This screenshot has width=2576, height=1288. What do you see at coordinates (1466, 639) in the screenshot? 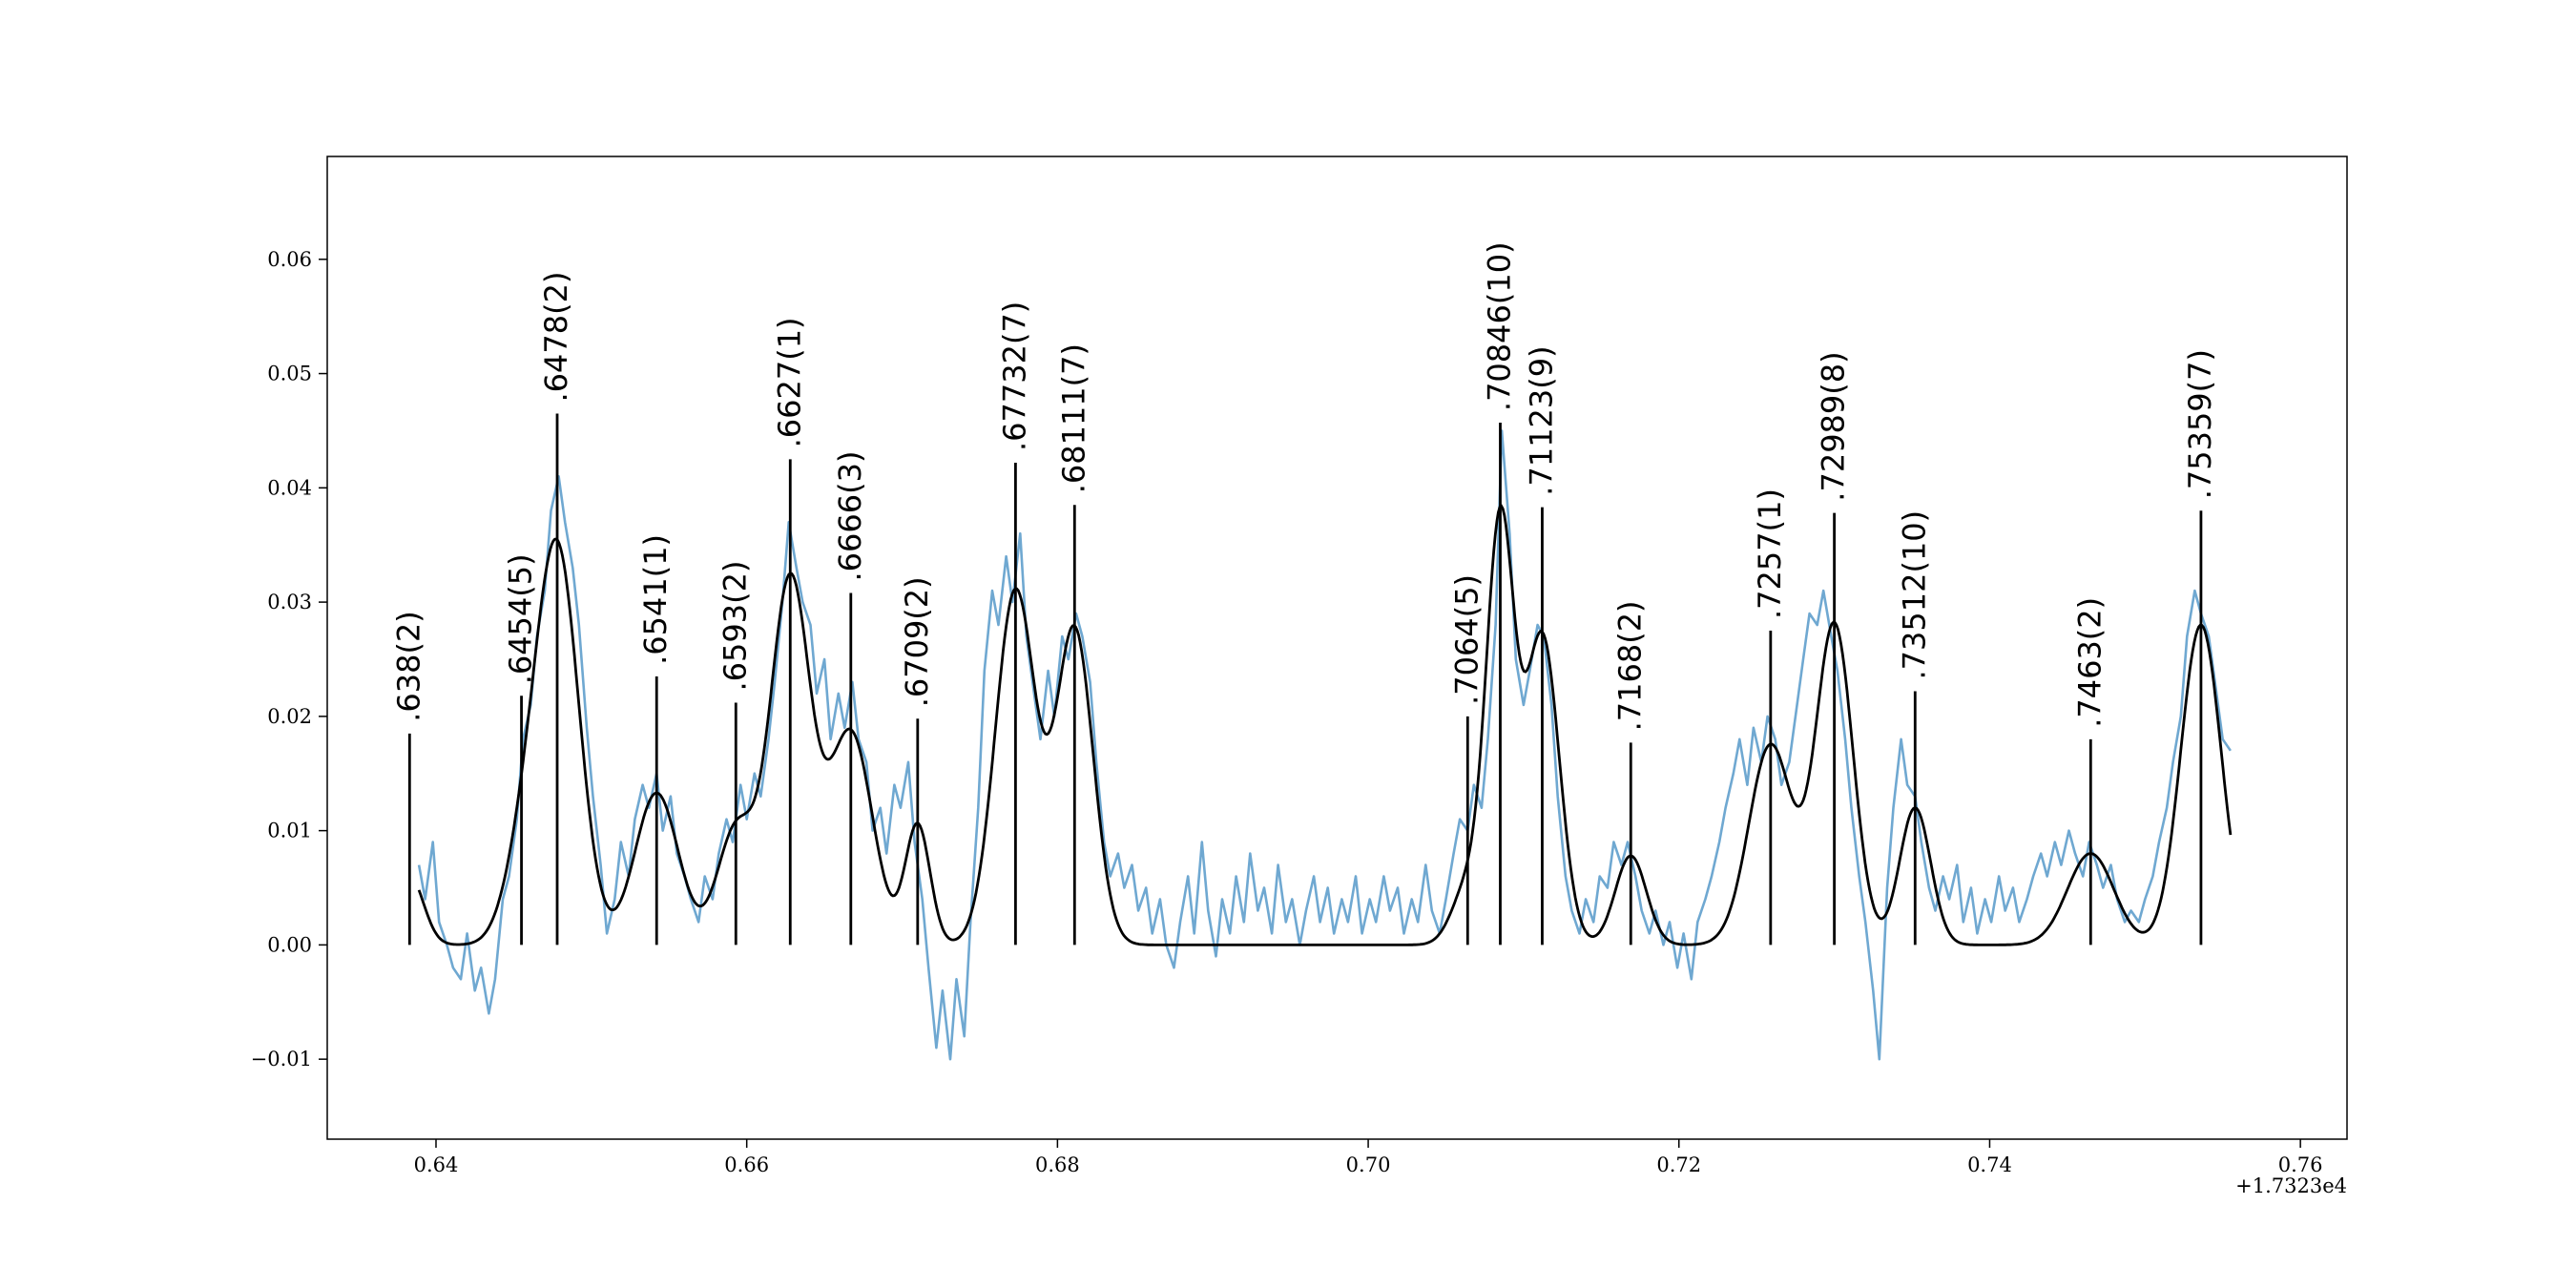
I see `peak-label: .7064(5)` at bounding box center [1466, 639].